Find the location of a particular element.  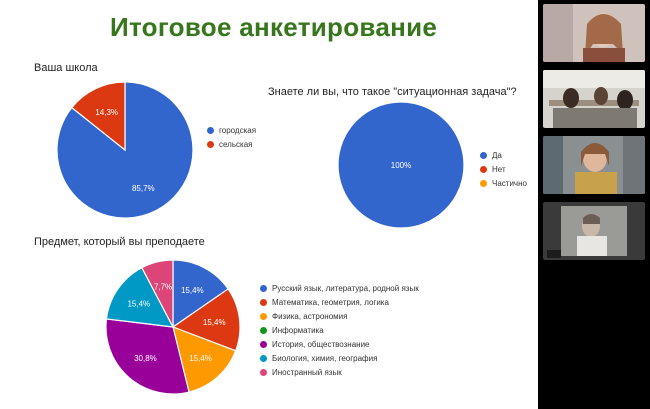

pie-chart-situational: 100% is located at coordinates (401, 165).